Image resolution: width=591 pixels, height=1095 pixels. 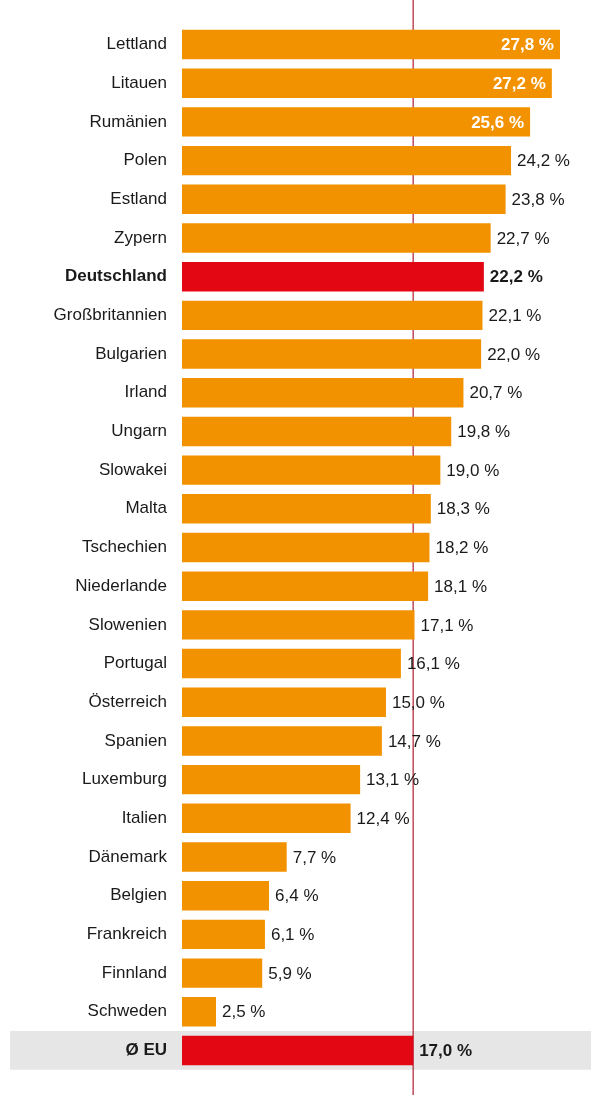 I want to click on data-label: 18,2 %, so click(x=462, y=548).